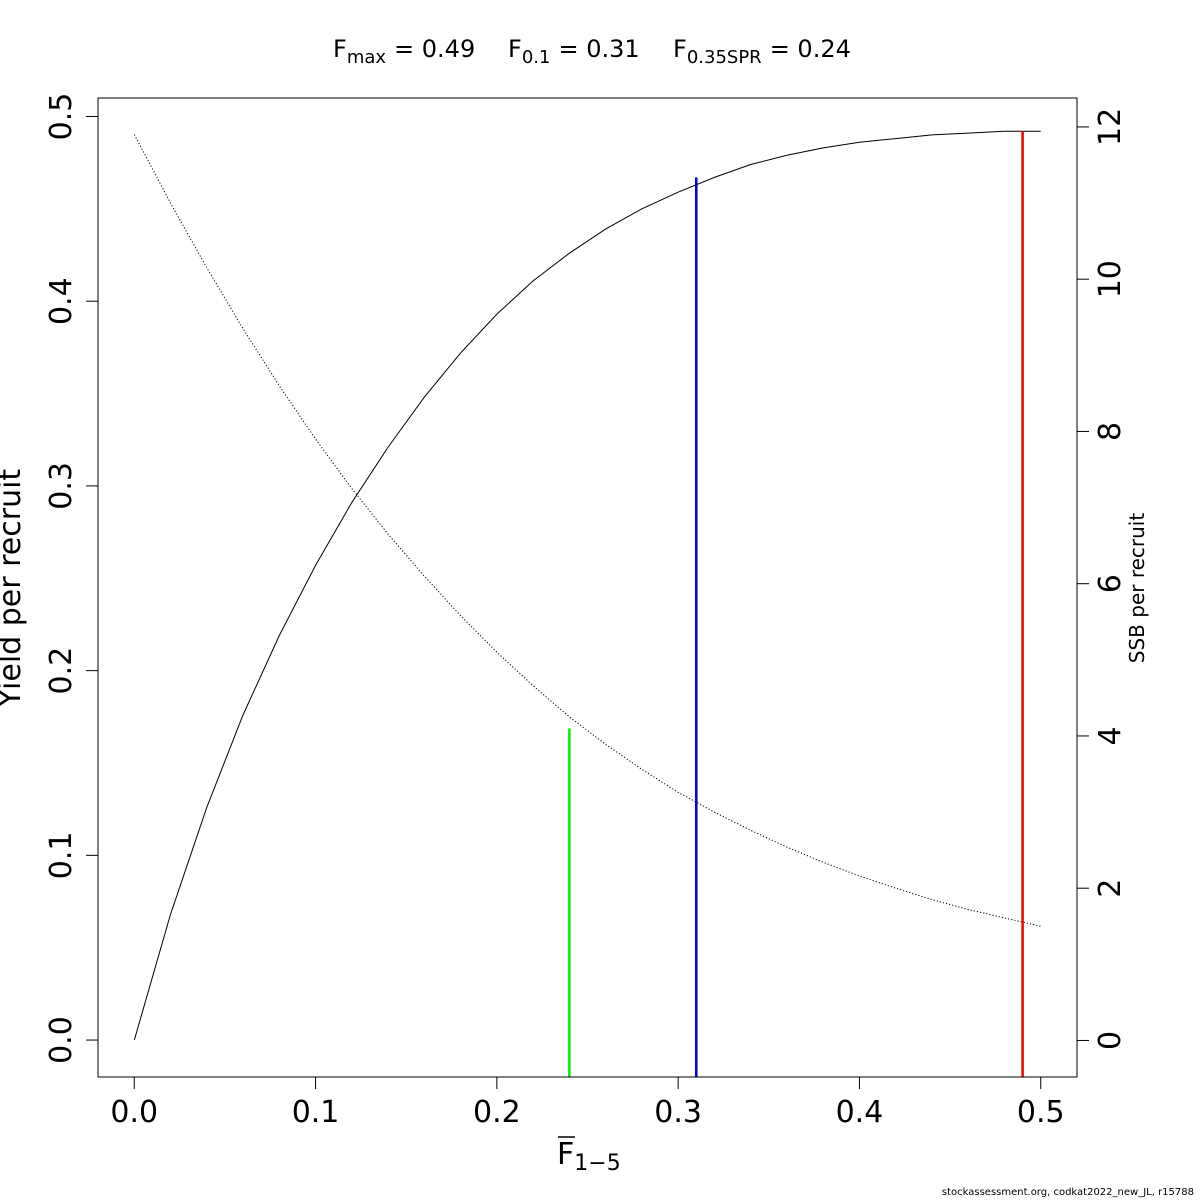 The image size is (1200, 1200). I want to click on x-axis: 0.0 0.1 0.2 0.3 0.4 0.5, so click(587, 1103).